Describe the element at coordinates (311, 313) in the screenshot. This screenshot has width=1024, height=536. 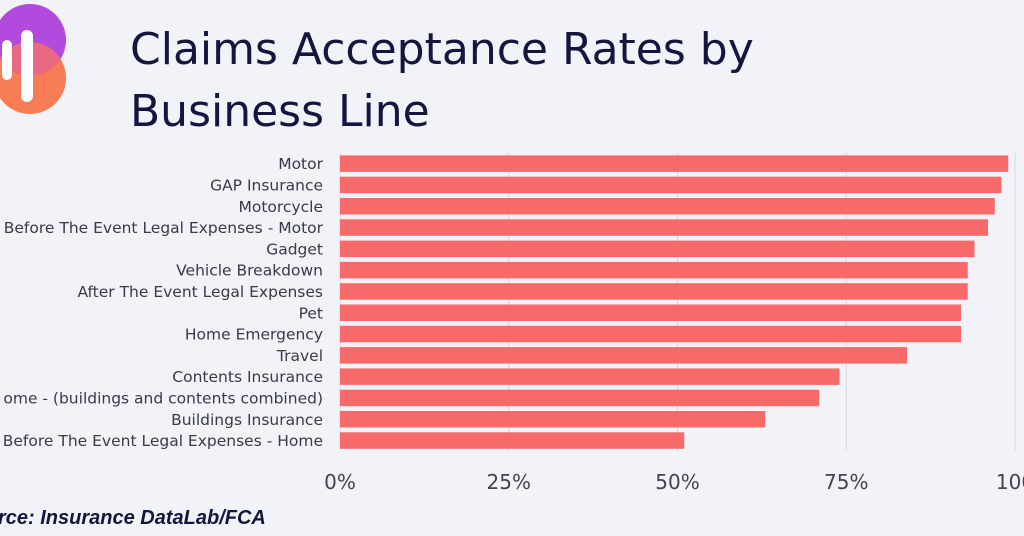
I see `category-label-7: Pet` at that location.